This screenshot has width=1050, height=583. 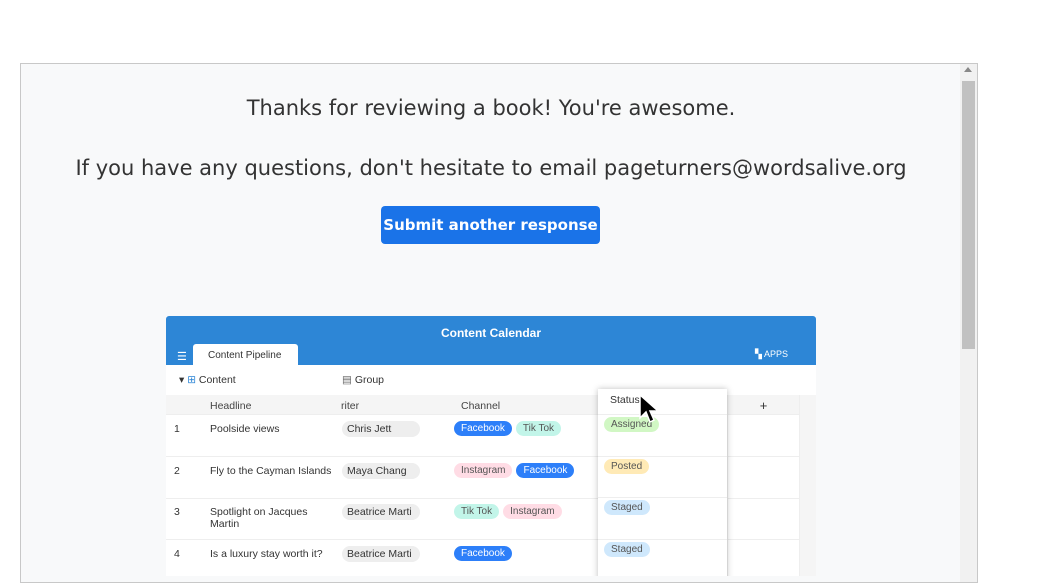 I want to click on col-channel: Channel, so click(x=481, y=406).